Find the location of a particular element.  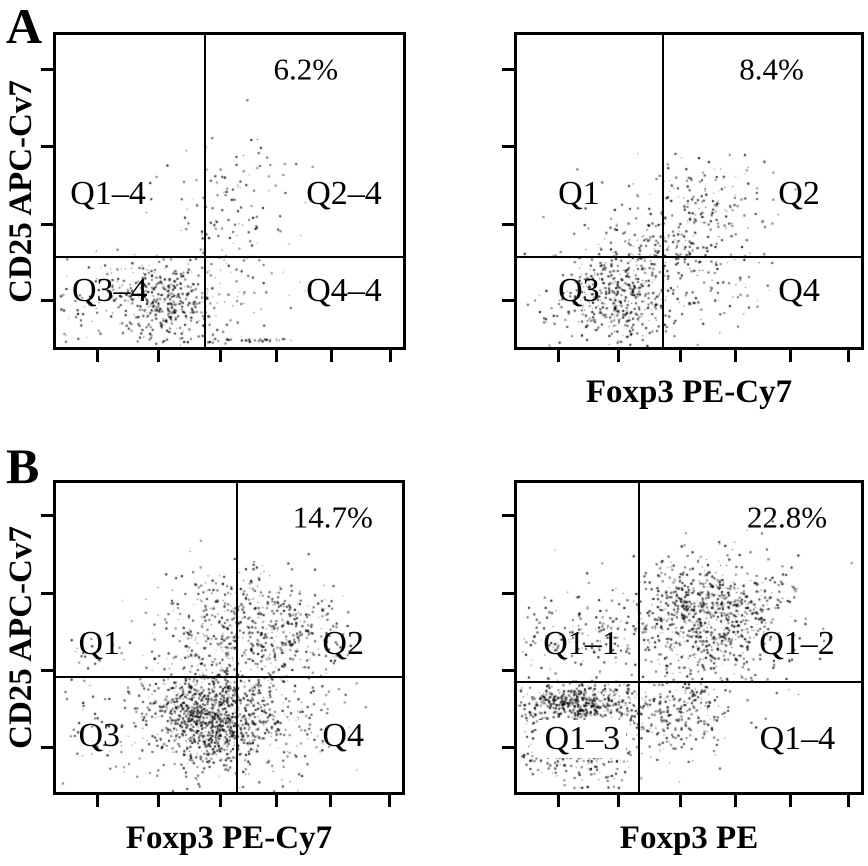

quadrant-label-bottom-left: Q1–3 is located at coordinates (582, 739).